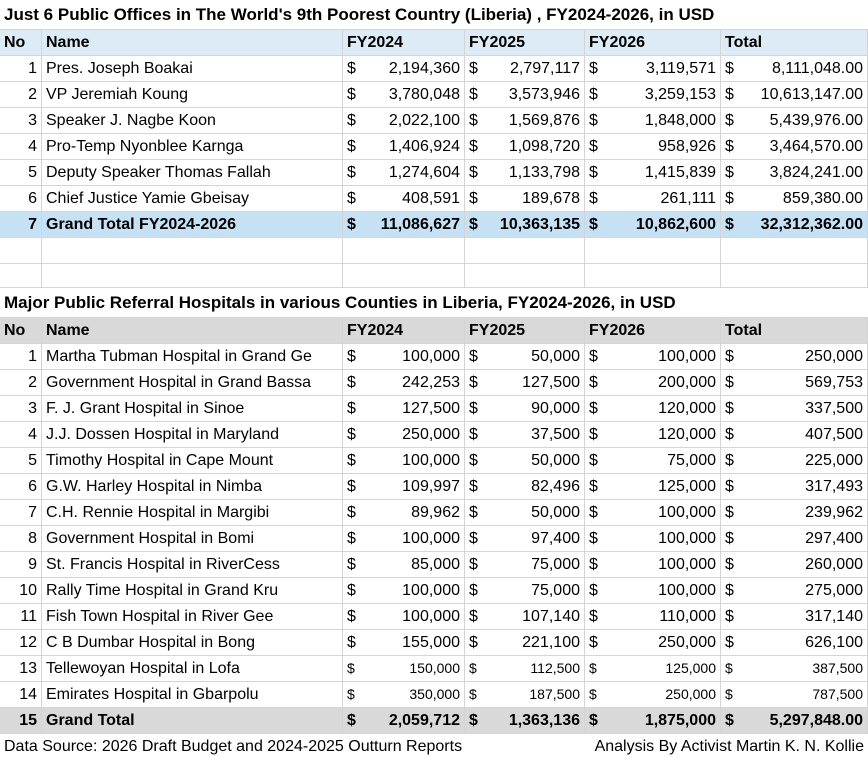 The width and height of the screenshot is (868, 757). What do you see at coordinates (794, 539) in the screenshot?
I see `amount-cell: $297,400` at bounding box center [794, 539].